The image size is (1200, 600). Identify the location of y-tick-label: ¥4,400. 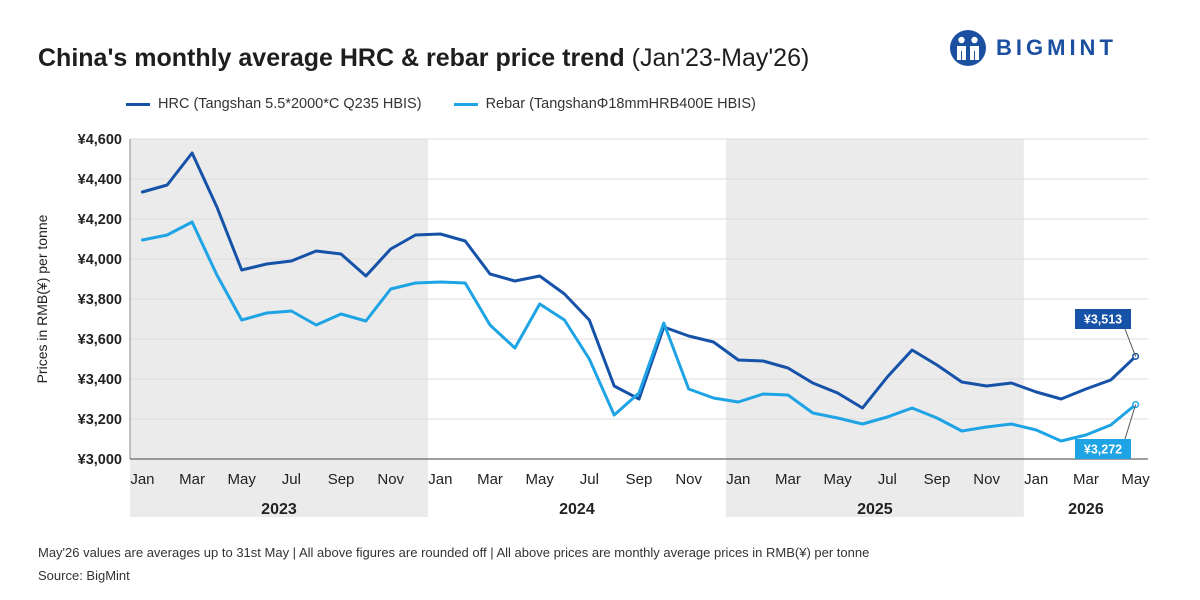
(100, 180).